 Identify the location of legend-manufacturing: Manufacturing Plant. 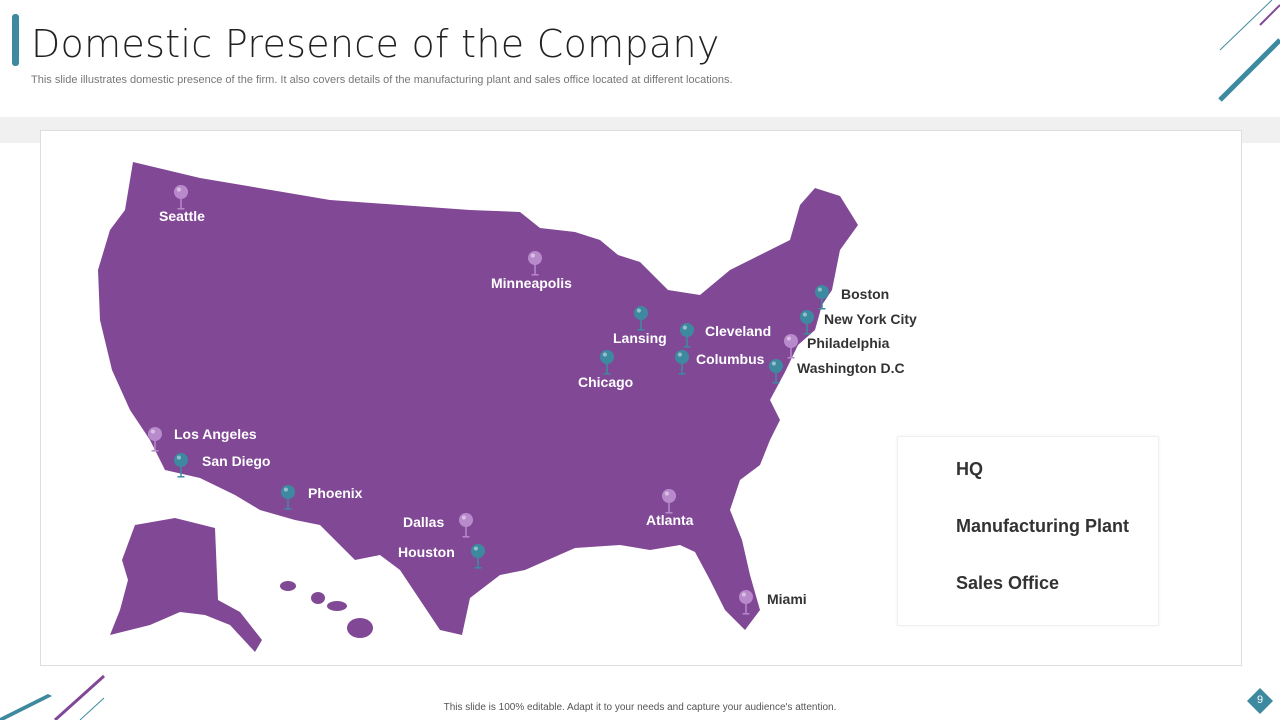
(1043, 526).